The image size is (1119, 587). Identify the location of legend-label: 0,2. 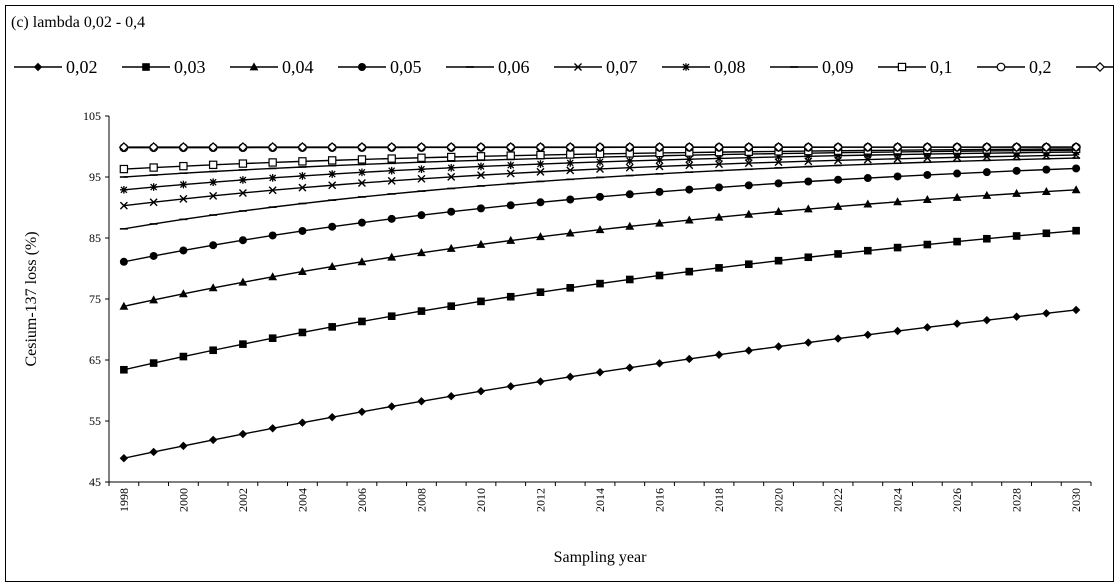
(1040, 67).